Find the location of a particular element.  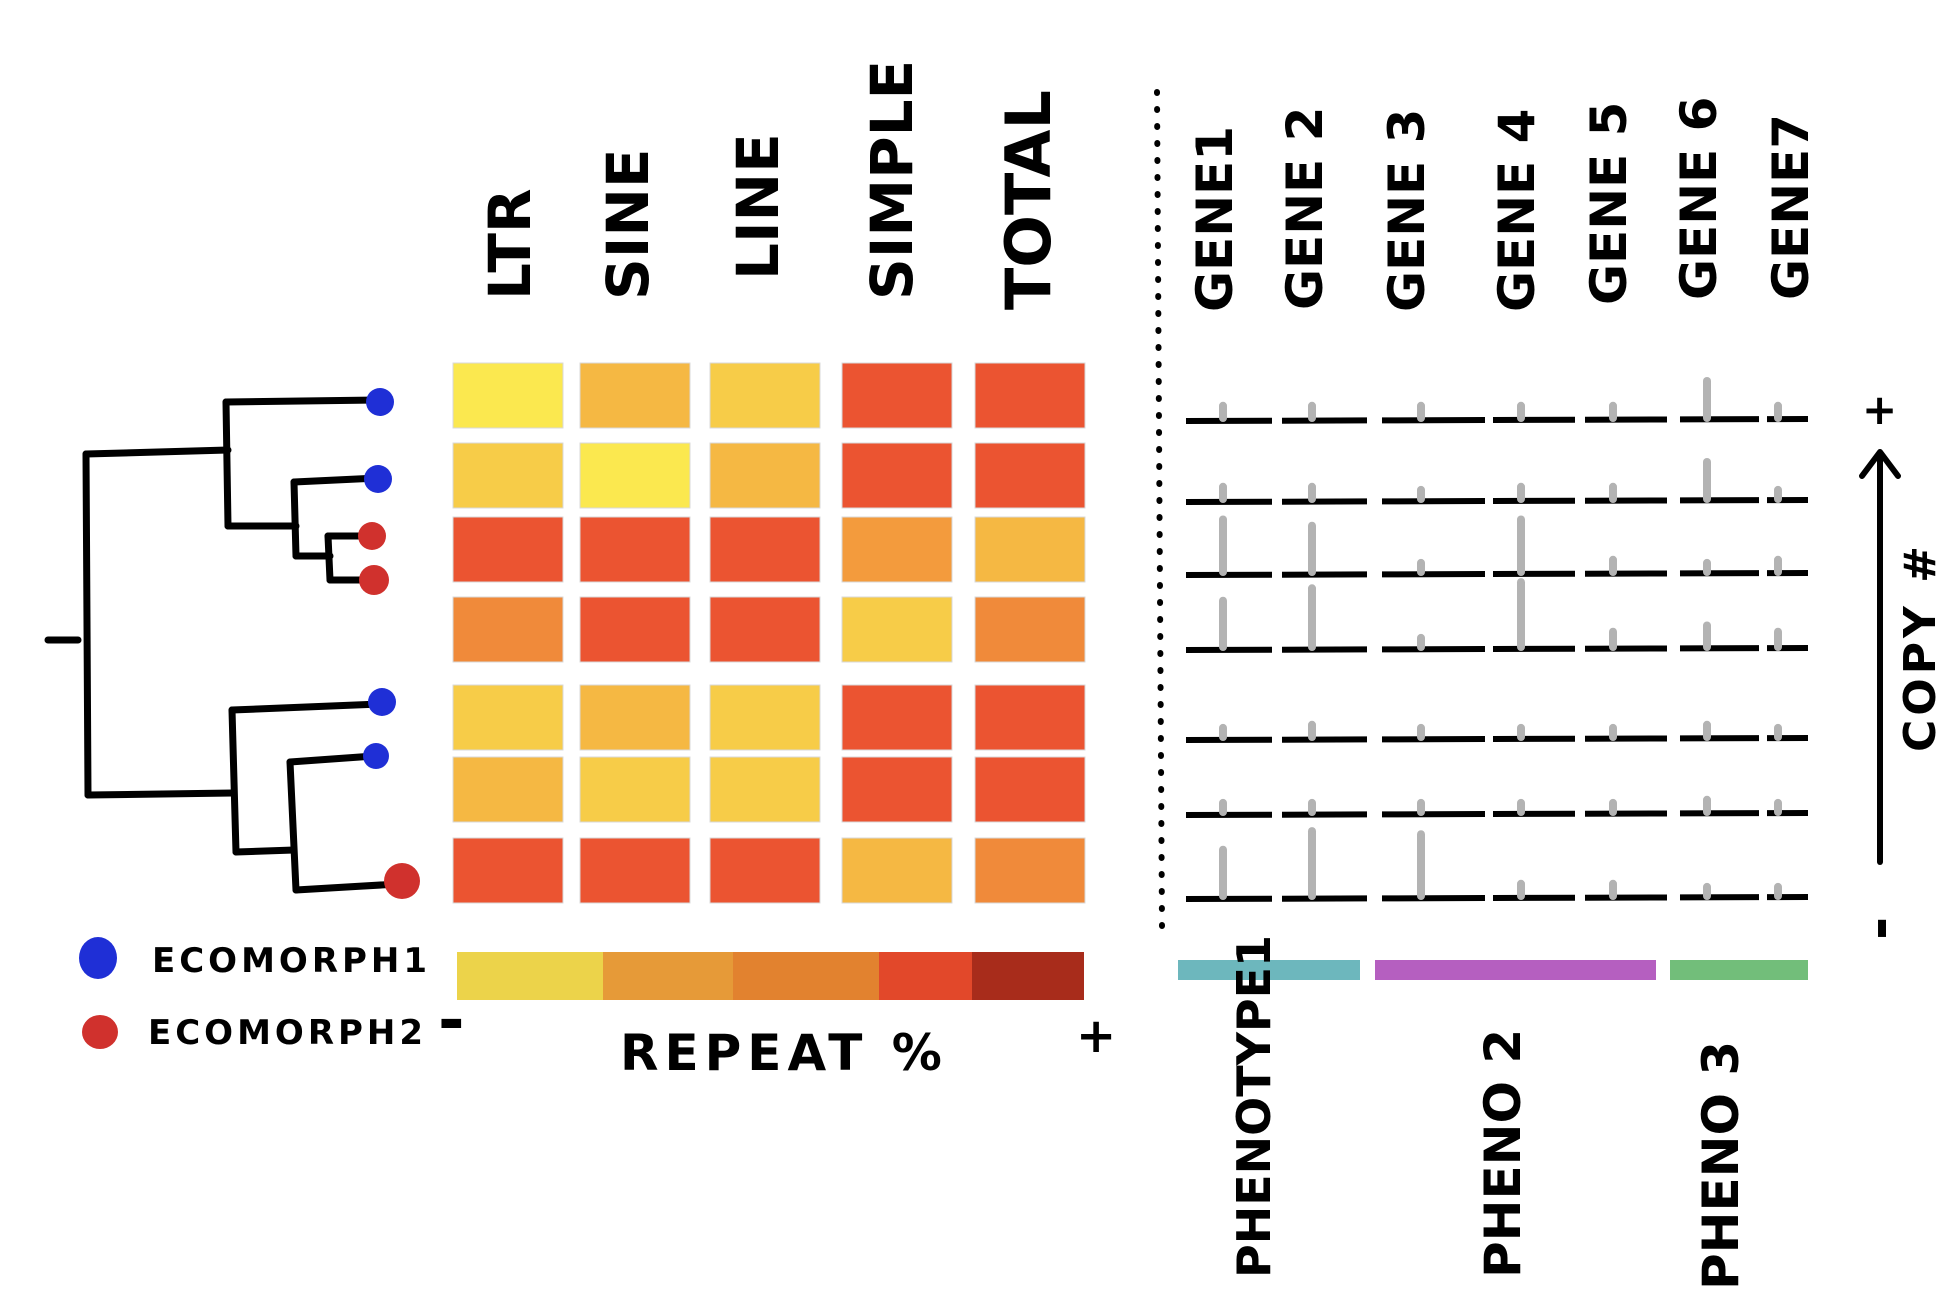

repeat-color-scale is located at coordinates (770, 976).